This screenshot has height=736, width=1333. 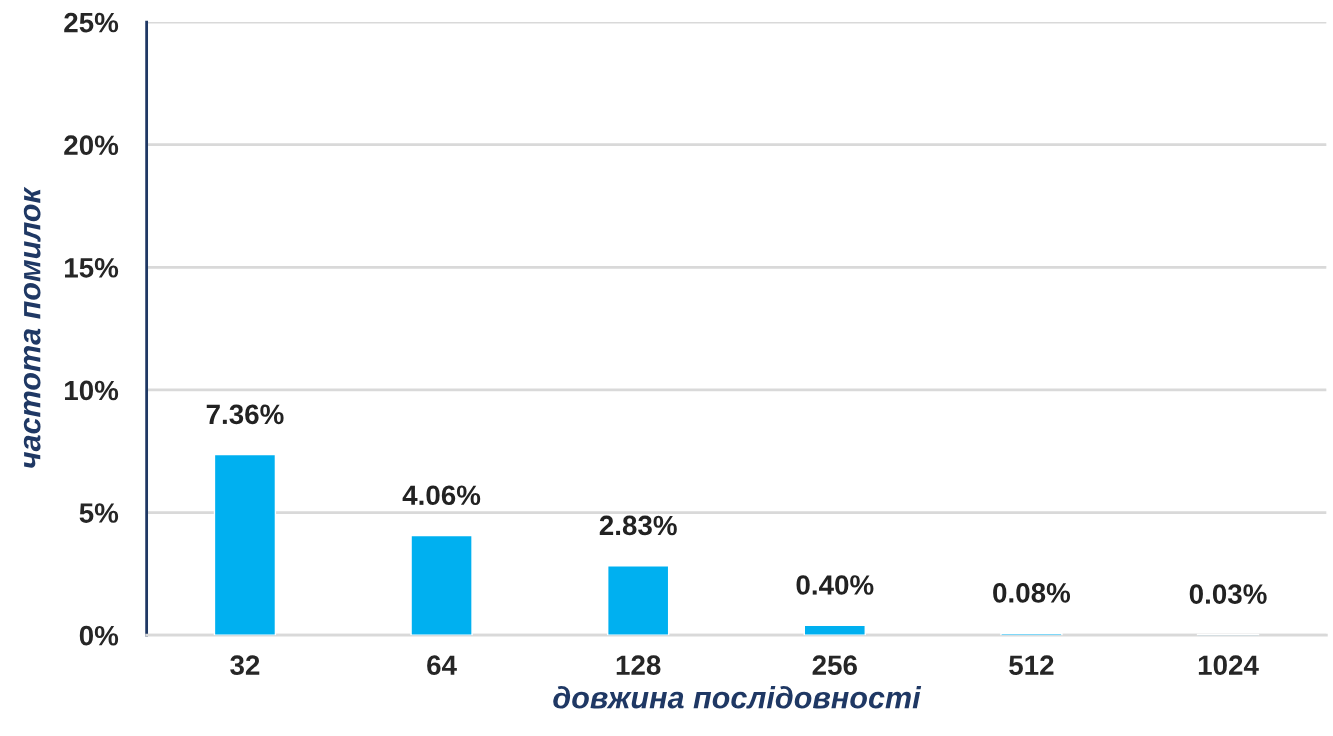 I want to click on y-tick-label: 25%, so click(x=91, y=22).